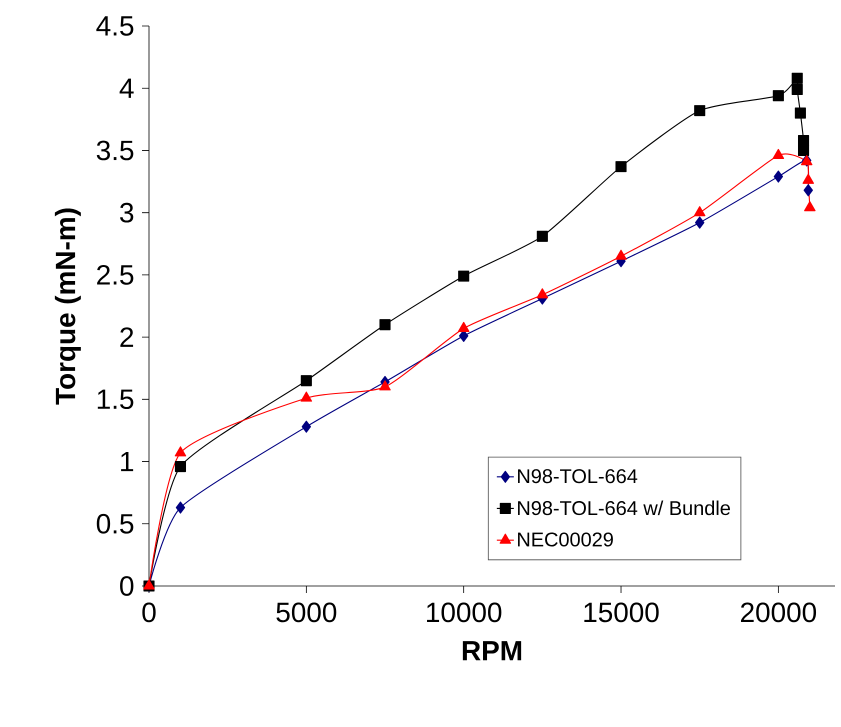  I want to click on y-tick-label: 3.5, so click(115, 150).